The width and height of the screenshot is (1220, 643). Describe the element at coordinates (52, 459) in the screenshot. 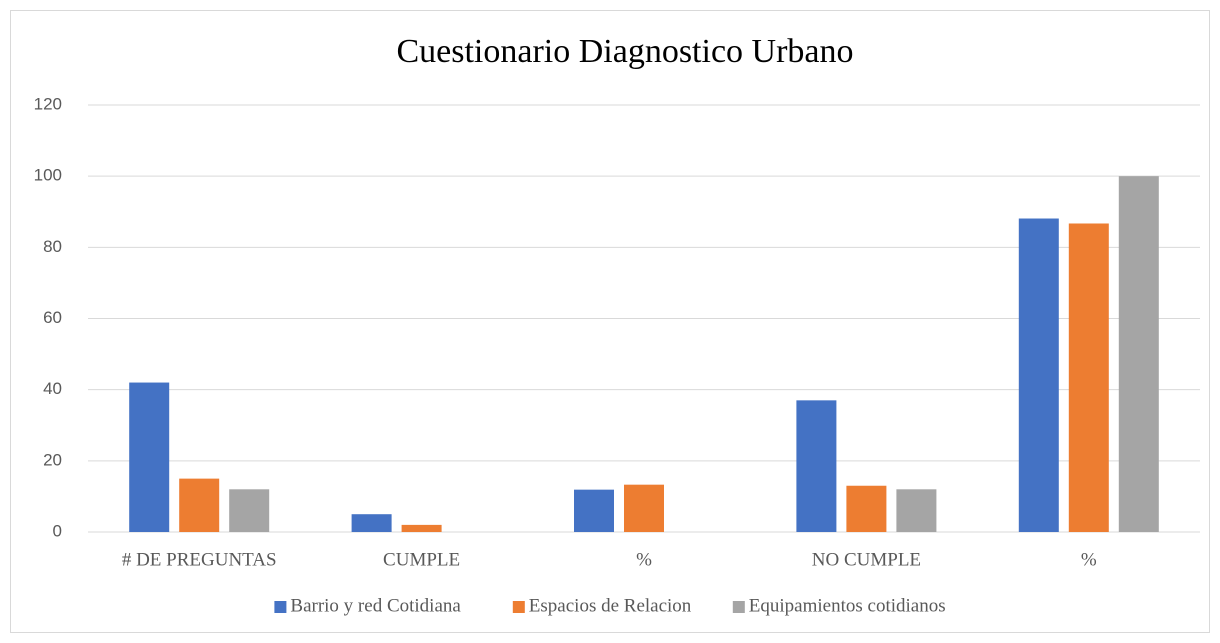

I see `y-tick-label: 20` at that location.